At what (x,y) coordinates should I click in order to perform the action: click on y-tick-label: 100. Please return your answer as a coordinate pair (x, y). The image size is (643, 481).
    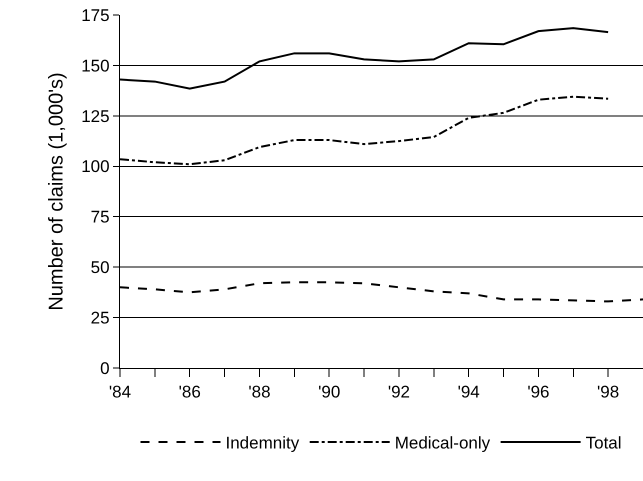
    Looking at the image, I should click on (95, 166).